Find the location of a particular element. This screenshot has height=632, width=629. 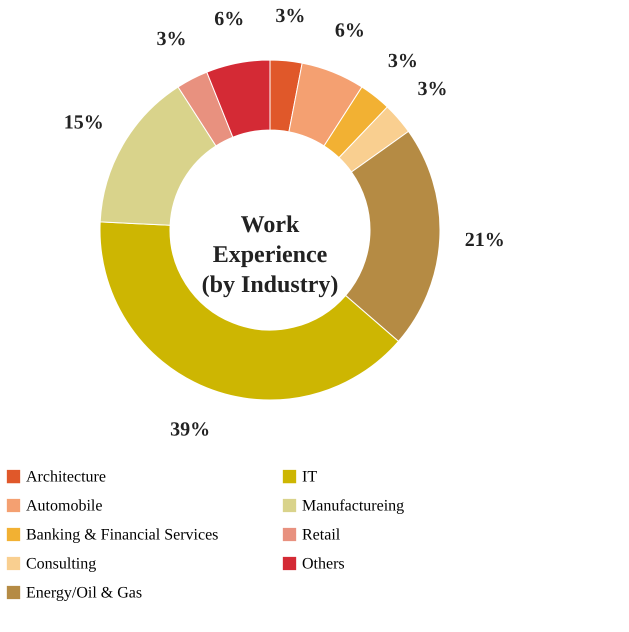

legend-label: Manufactureing is located at coordinates (353, 506).